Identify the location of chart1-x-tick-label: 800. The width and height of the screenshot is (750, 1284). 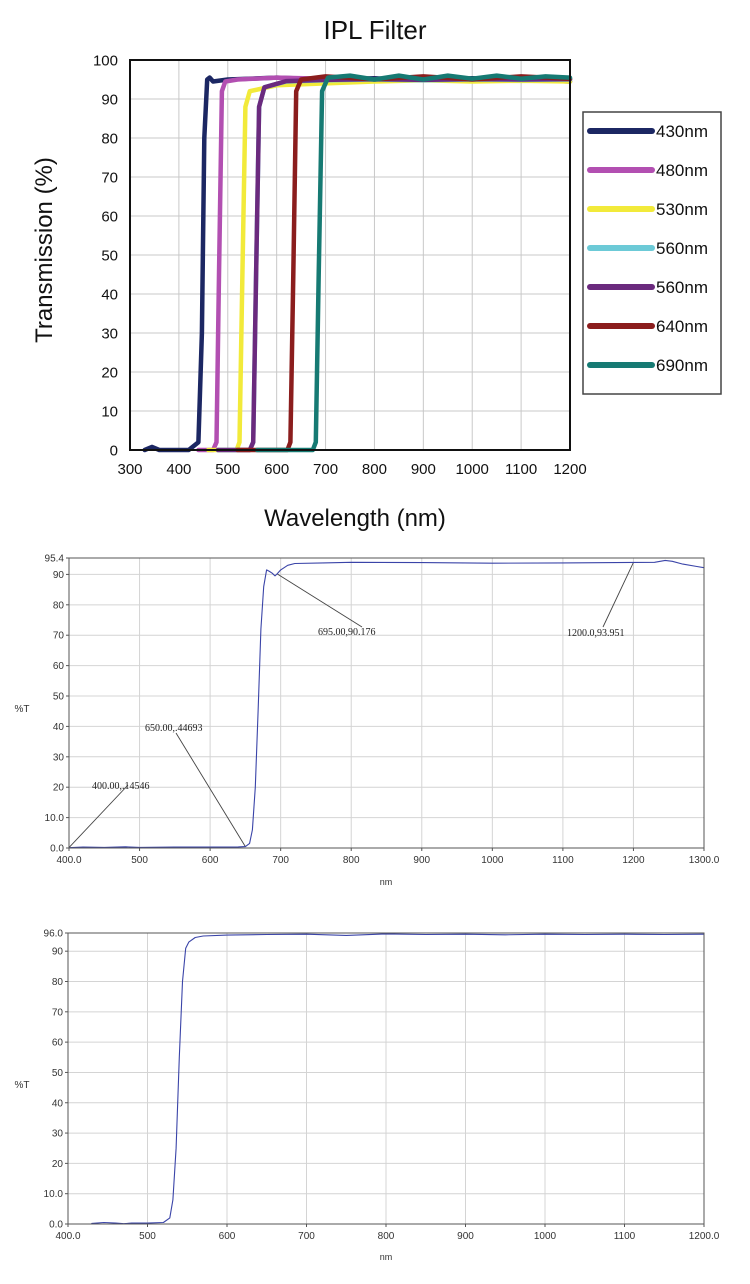
(374, 469).